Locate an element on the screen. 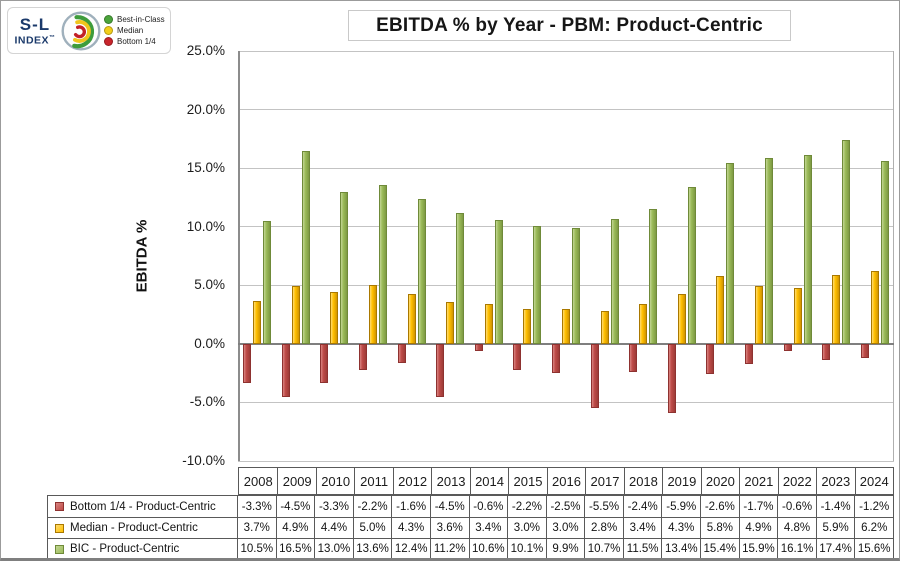 This screenshot has height=561, width=900. bar-bic-2023 is located at coordinates (846, 242).